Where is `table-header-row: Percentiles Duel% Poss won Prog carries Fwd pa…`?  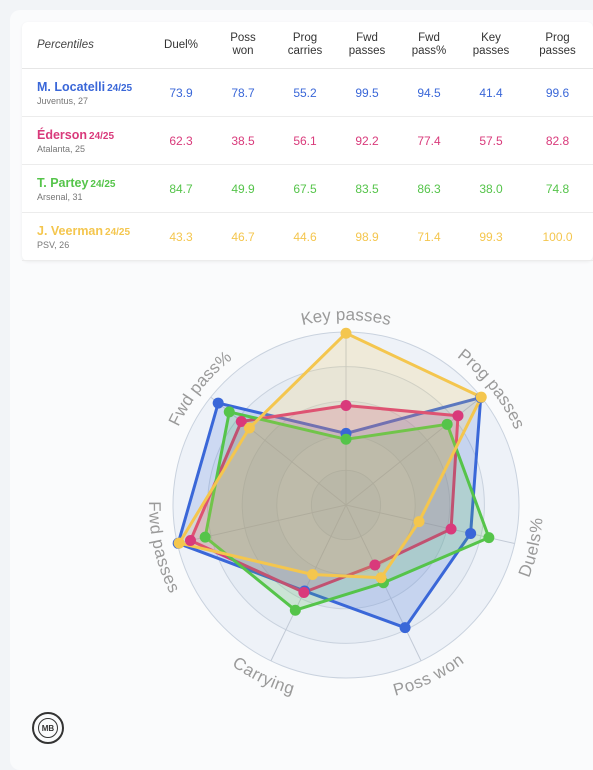 table-header-row: Percentiles Duel% Poss won Prog carries Fwd pa… is located at coordinates (307, 45).